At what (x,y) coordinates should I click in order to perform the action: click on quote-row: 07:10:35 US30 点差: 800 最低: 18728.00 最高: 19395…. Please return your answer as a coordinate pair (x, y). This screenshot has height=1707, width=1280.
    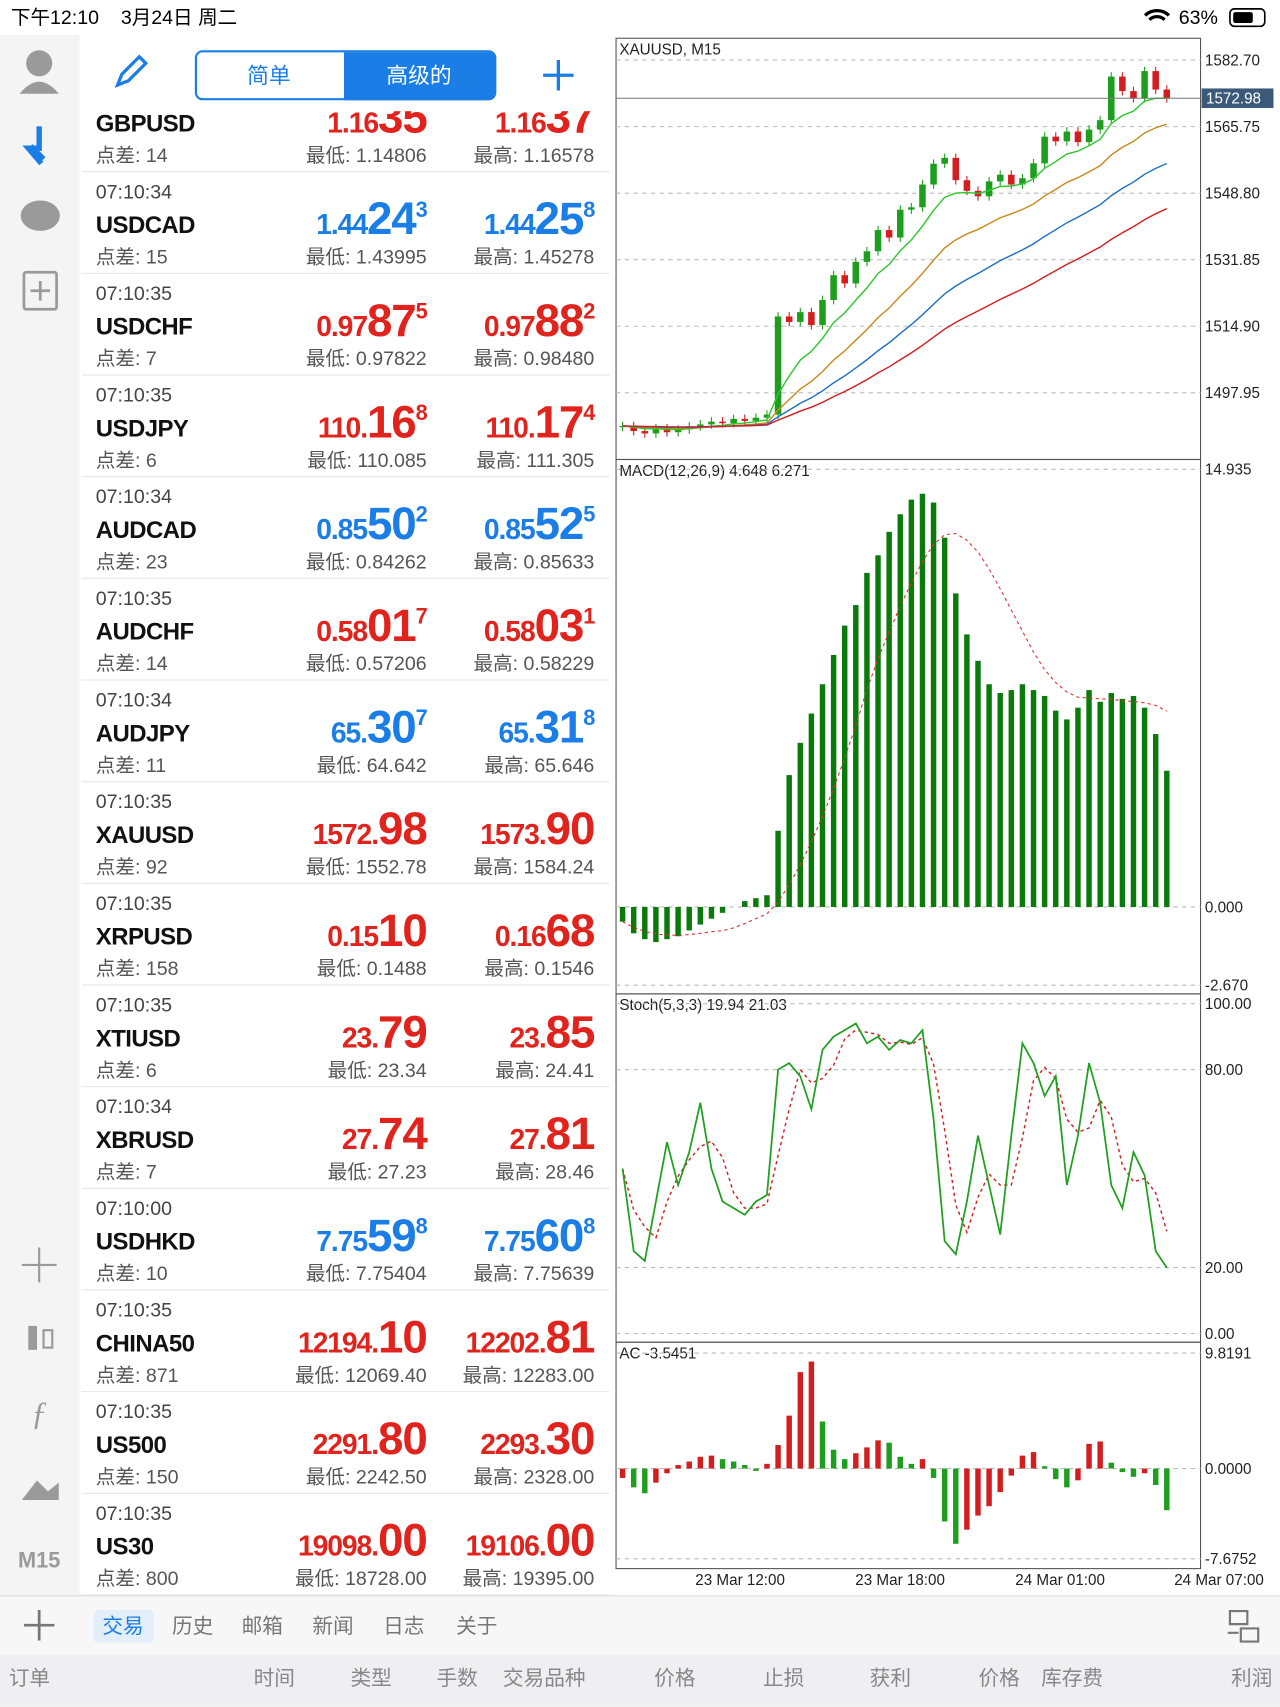
    Looking at the image, I should click on (345, 1549).